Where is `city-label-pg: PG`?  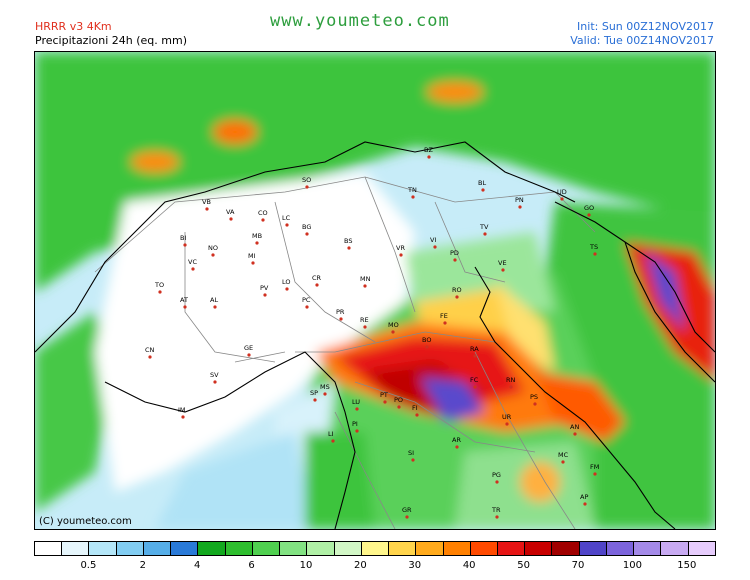 city-label-pg: PG is located at coordinates (496, 475).